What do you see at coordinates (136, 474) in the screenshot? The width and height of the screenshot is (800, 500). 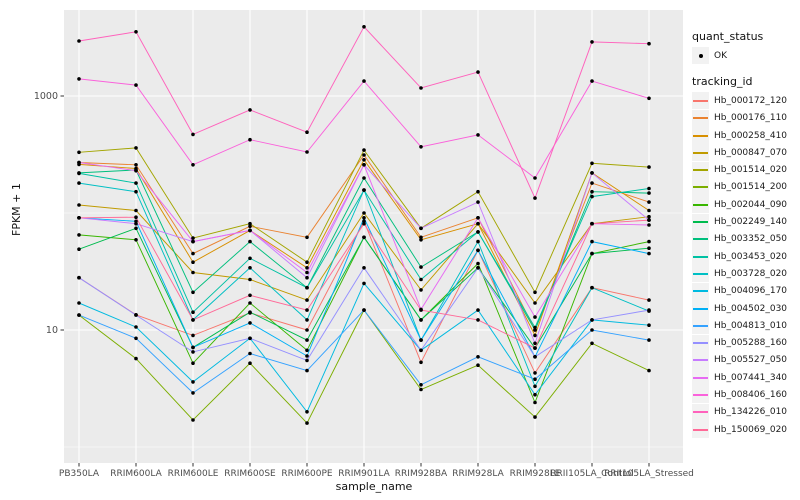 I see `x-tick-label: RRIM600LA` at bounding box center [136, 474].